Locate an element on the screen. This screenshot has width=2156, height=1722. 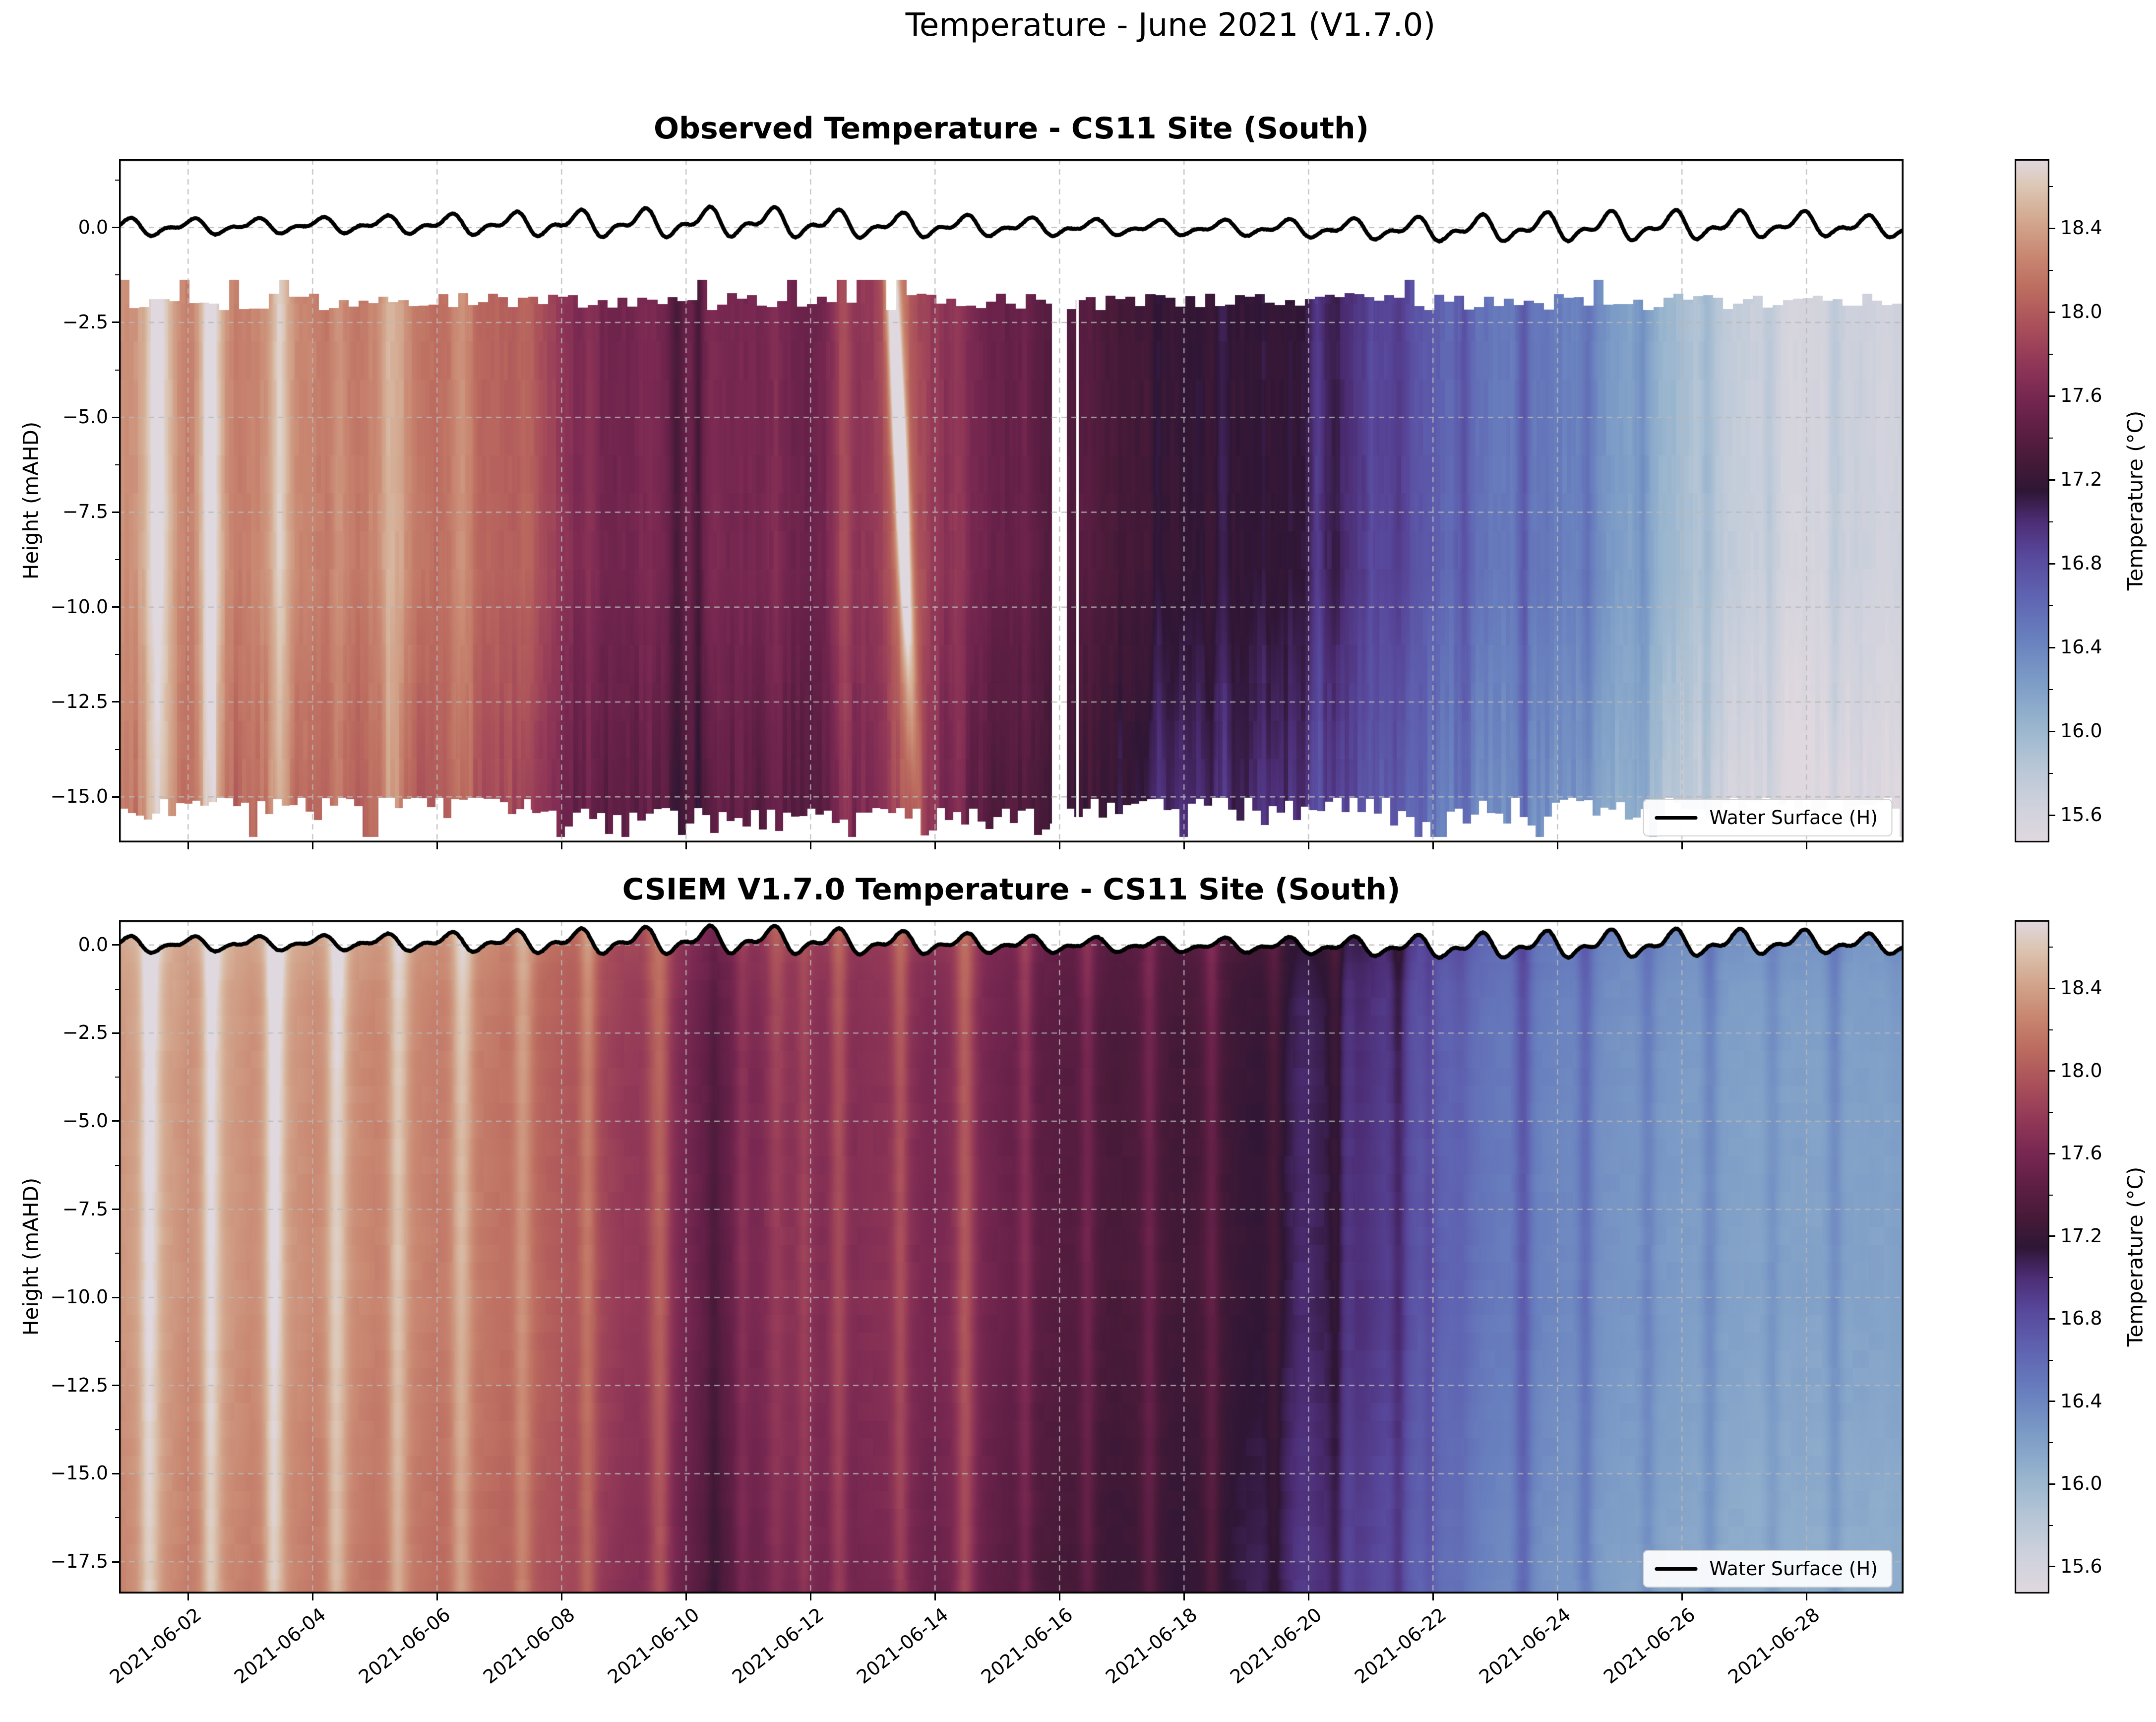
observed-colorbar is located at coordinates (2032, 501).